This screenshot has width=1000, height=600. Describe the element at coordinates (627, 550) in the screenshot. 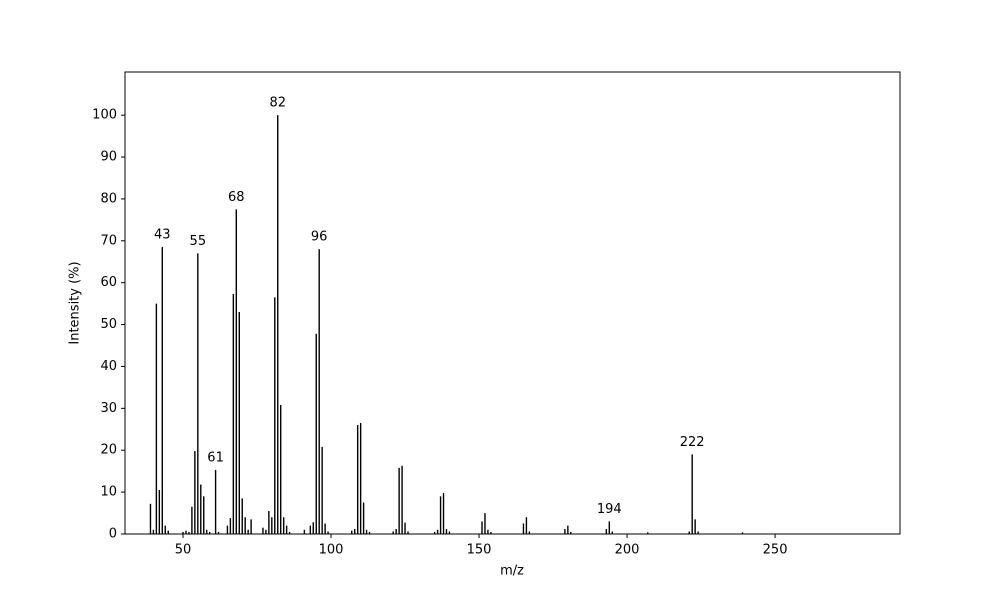

I see `x-tick-label: 200` at that location.